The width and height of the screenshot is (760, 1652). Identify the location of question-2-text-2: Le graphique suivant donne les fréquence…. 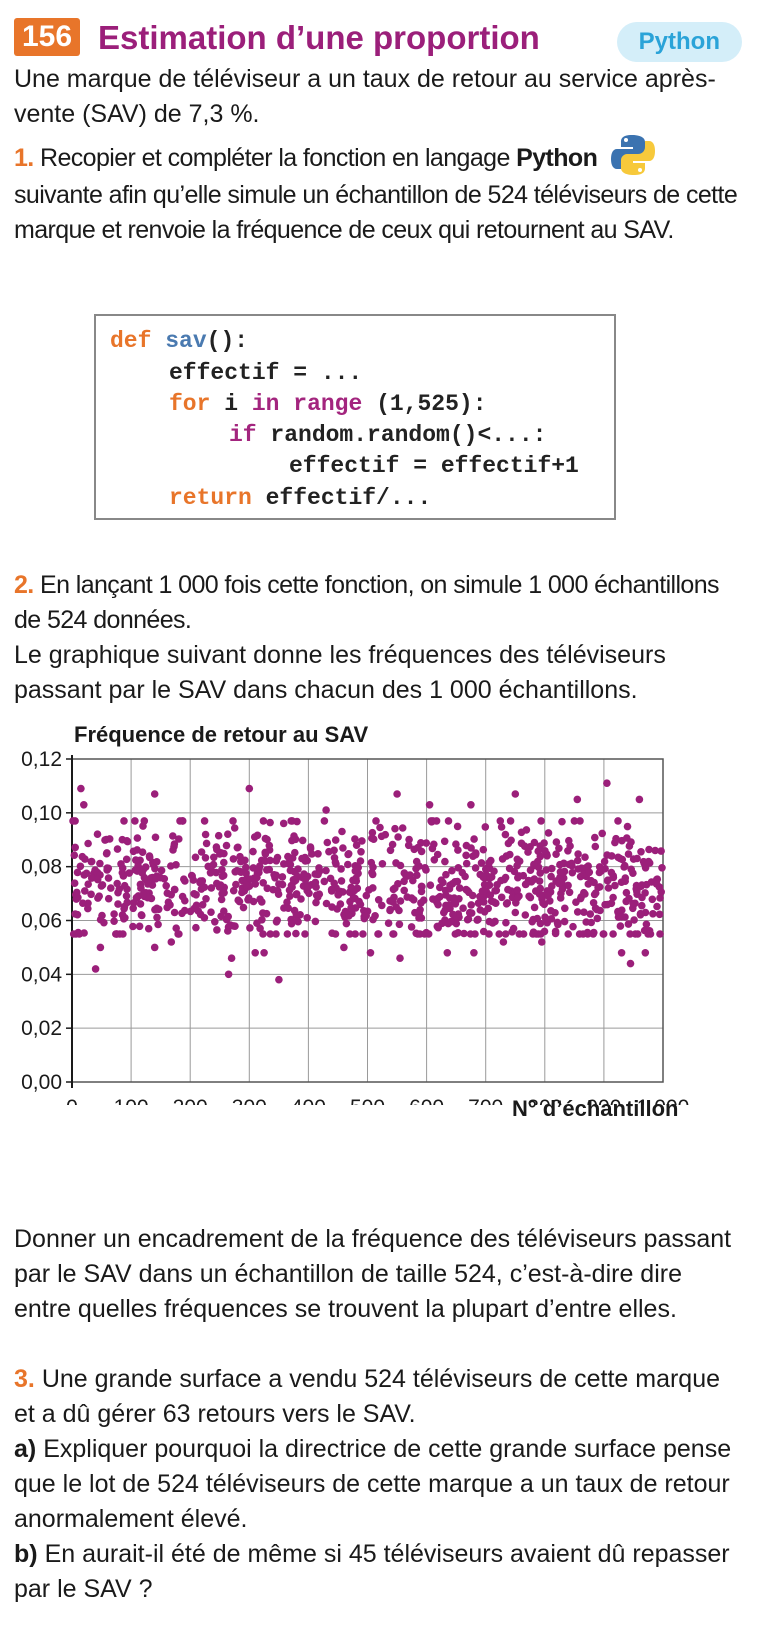
(340, 672).